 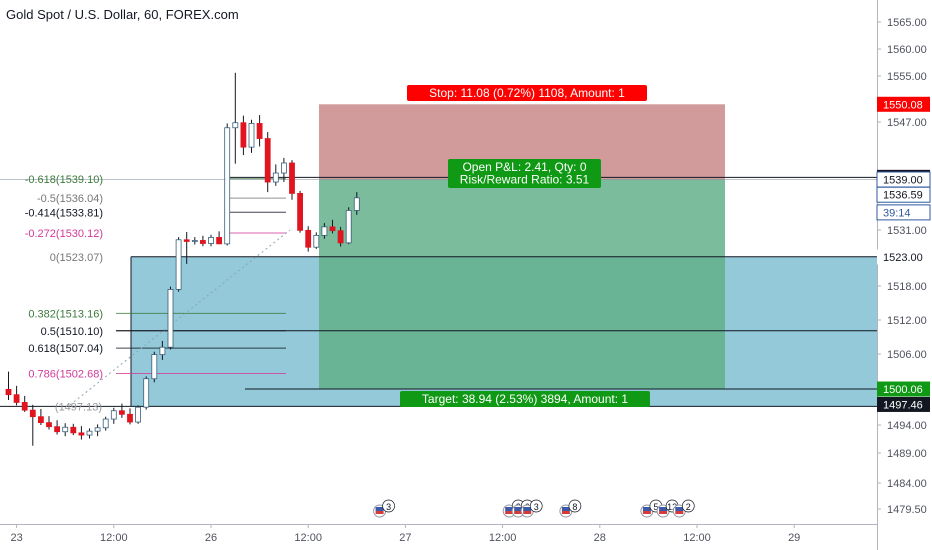 I want to click on risk-reward-label-box, so click(x=524, y=173).